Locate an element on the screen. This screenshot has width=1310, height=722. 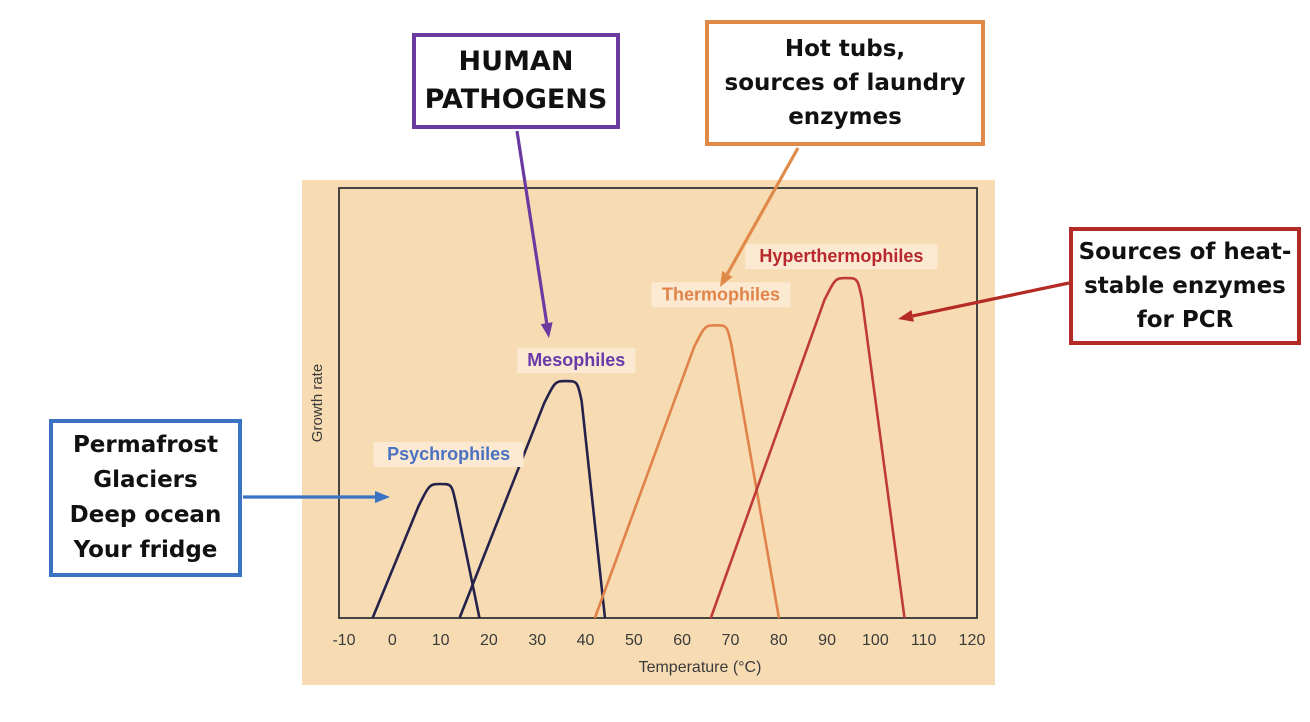
callout-line: stable enzymes is located at coordinates (1185, 286).